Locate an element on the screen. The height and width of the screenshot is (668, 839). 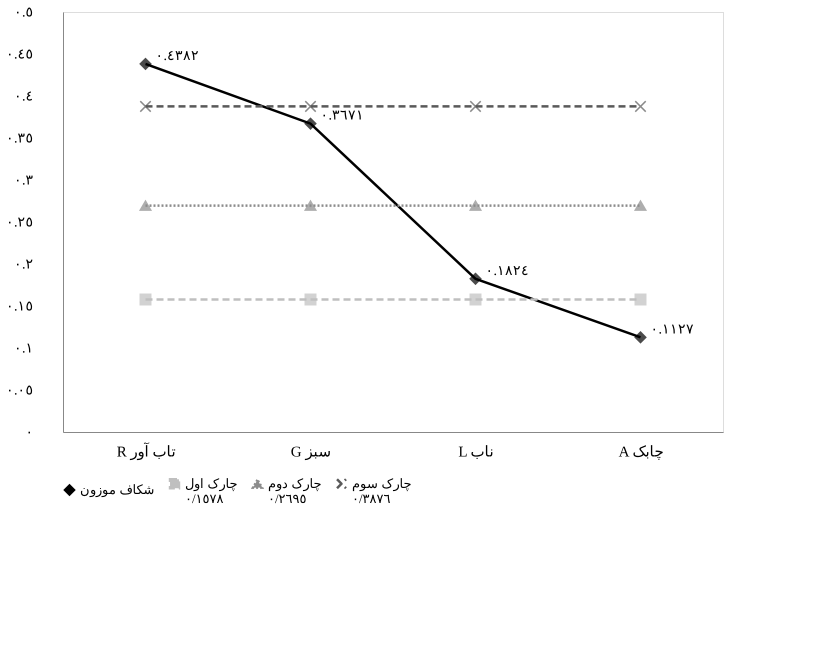
y-tick-label: ٠.١ is located at coordinates (24, 349).